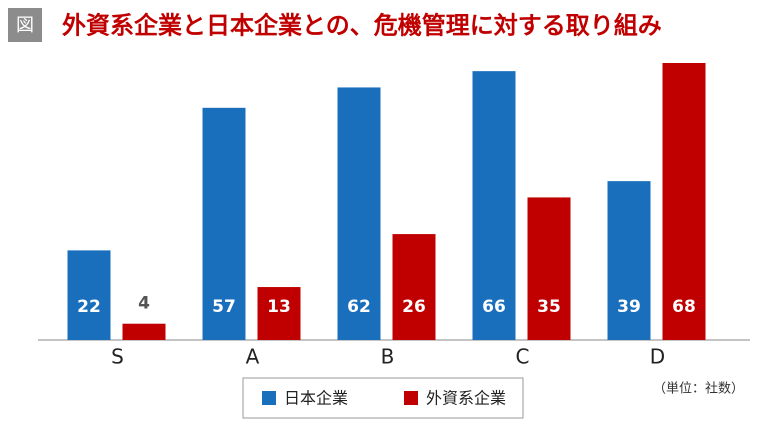 The image size is (784, 423). I want to click on x-tick-label: A, so click(253, 357).